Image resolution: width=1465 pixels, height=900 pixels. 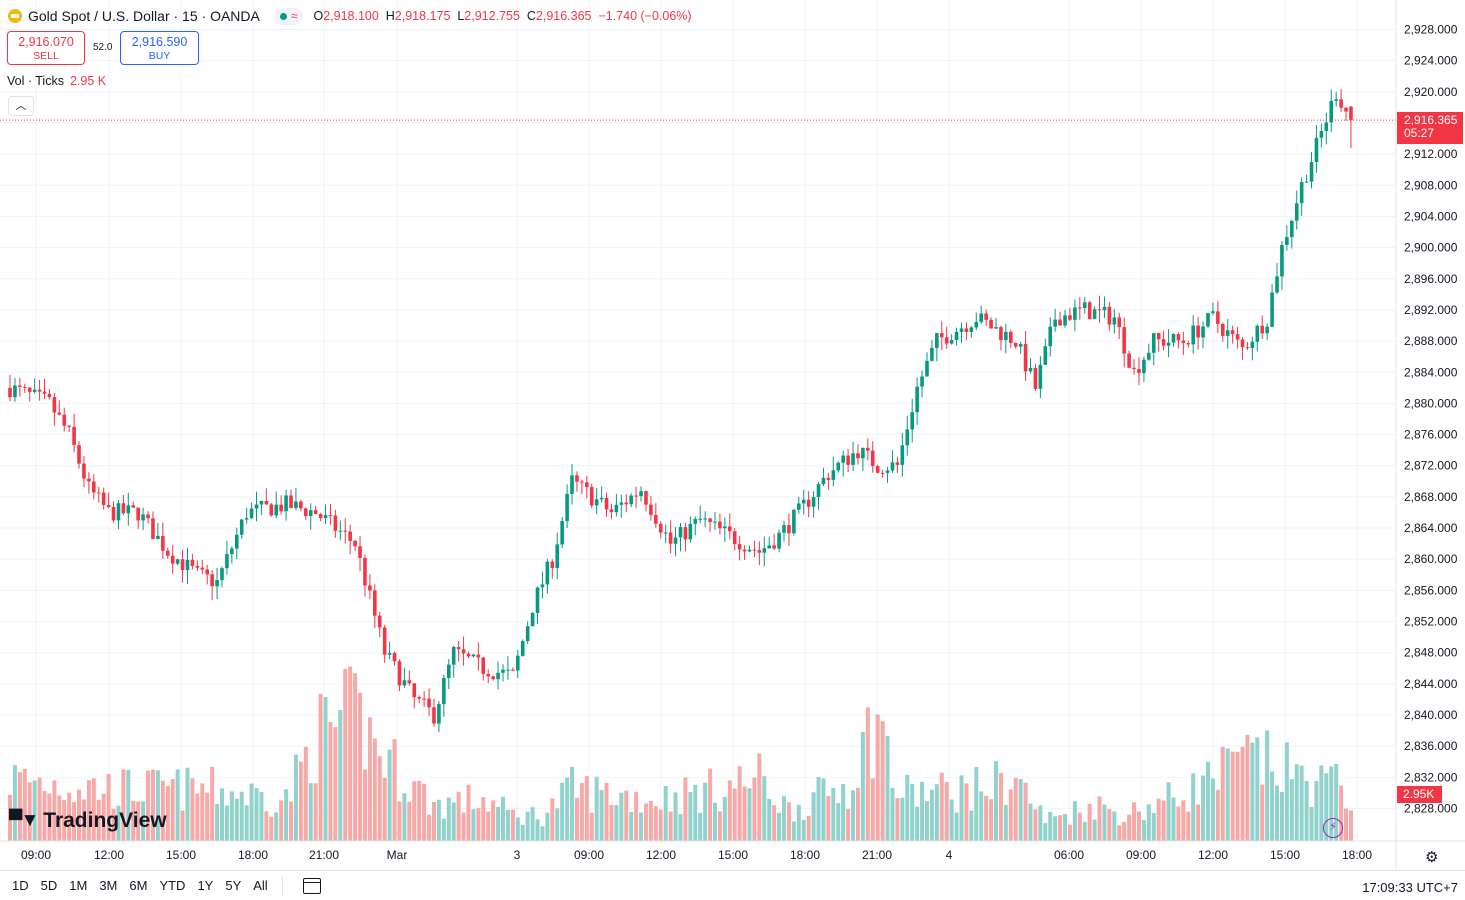 What do you see at coordinates (159, 48) in the screenshot?
I see `buy-button: 2,916.590 BUY` at bounding box center [159, 48].